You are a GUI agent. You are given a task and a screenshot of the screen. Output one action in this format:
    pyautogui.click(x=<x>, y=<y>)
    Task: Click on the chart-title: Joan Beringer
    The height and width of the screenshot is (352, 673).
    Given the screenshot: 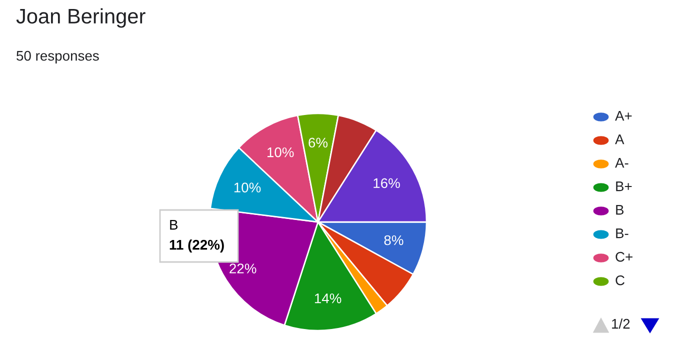 What is the action you would take?
    pyautogui.click(x=81, y=18)
    